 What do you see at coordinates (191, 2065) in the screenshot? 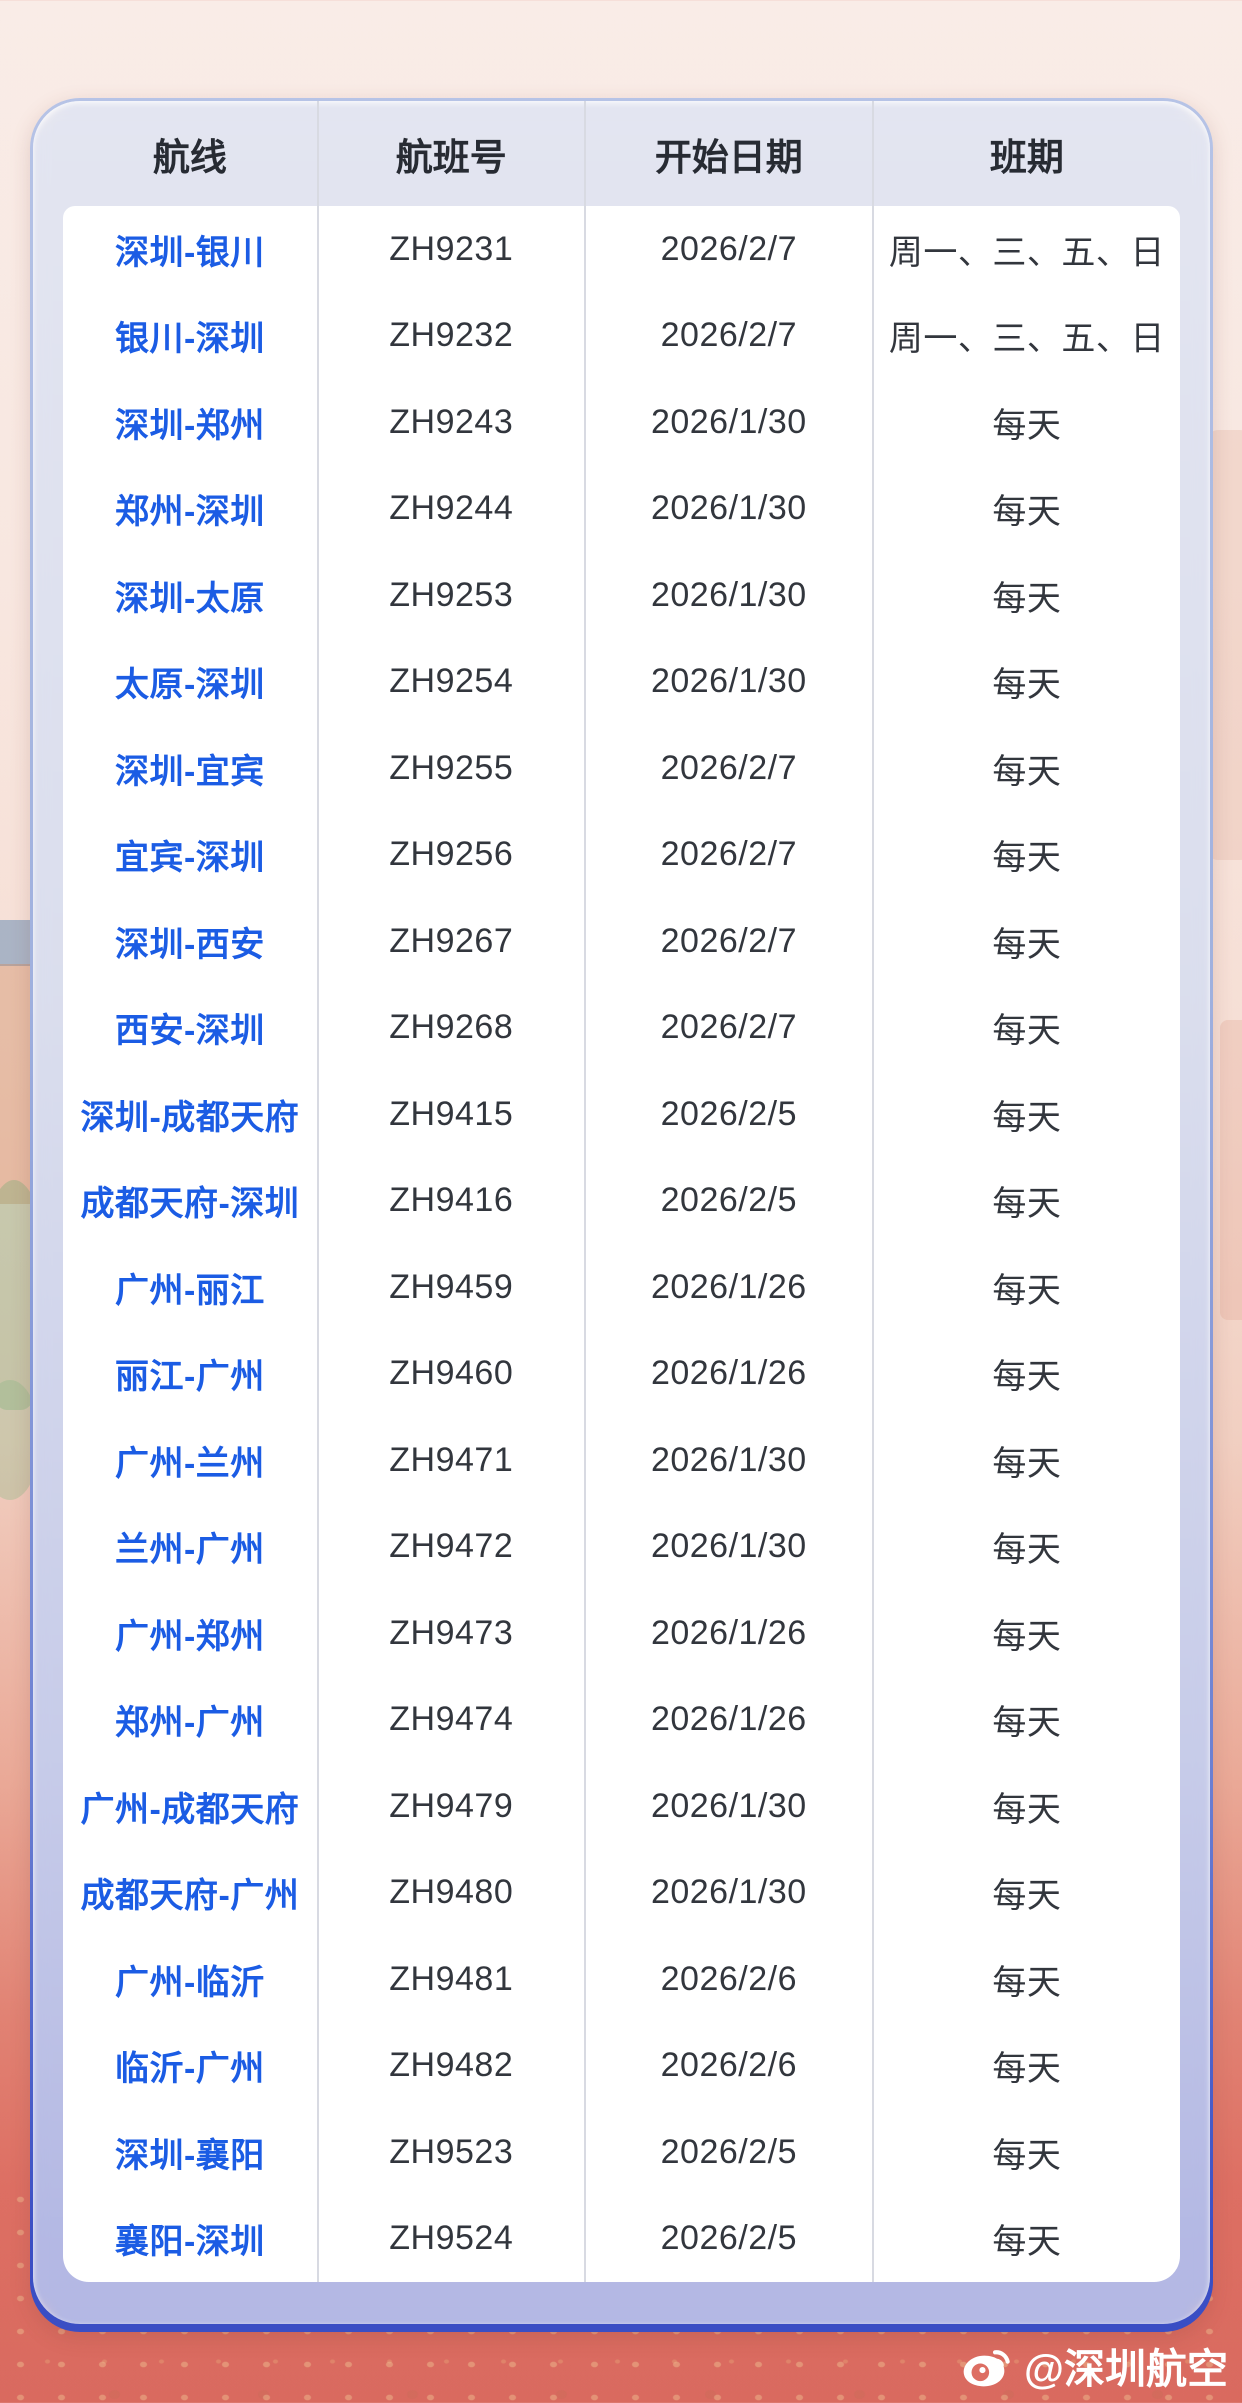
I see `route-cell: 临沂-广州` at bounding box center [191, 2065].